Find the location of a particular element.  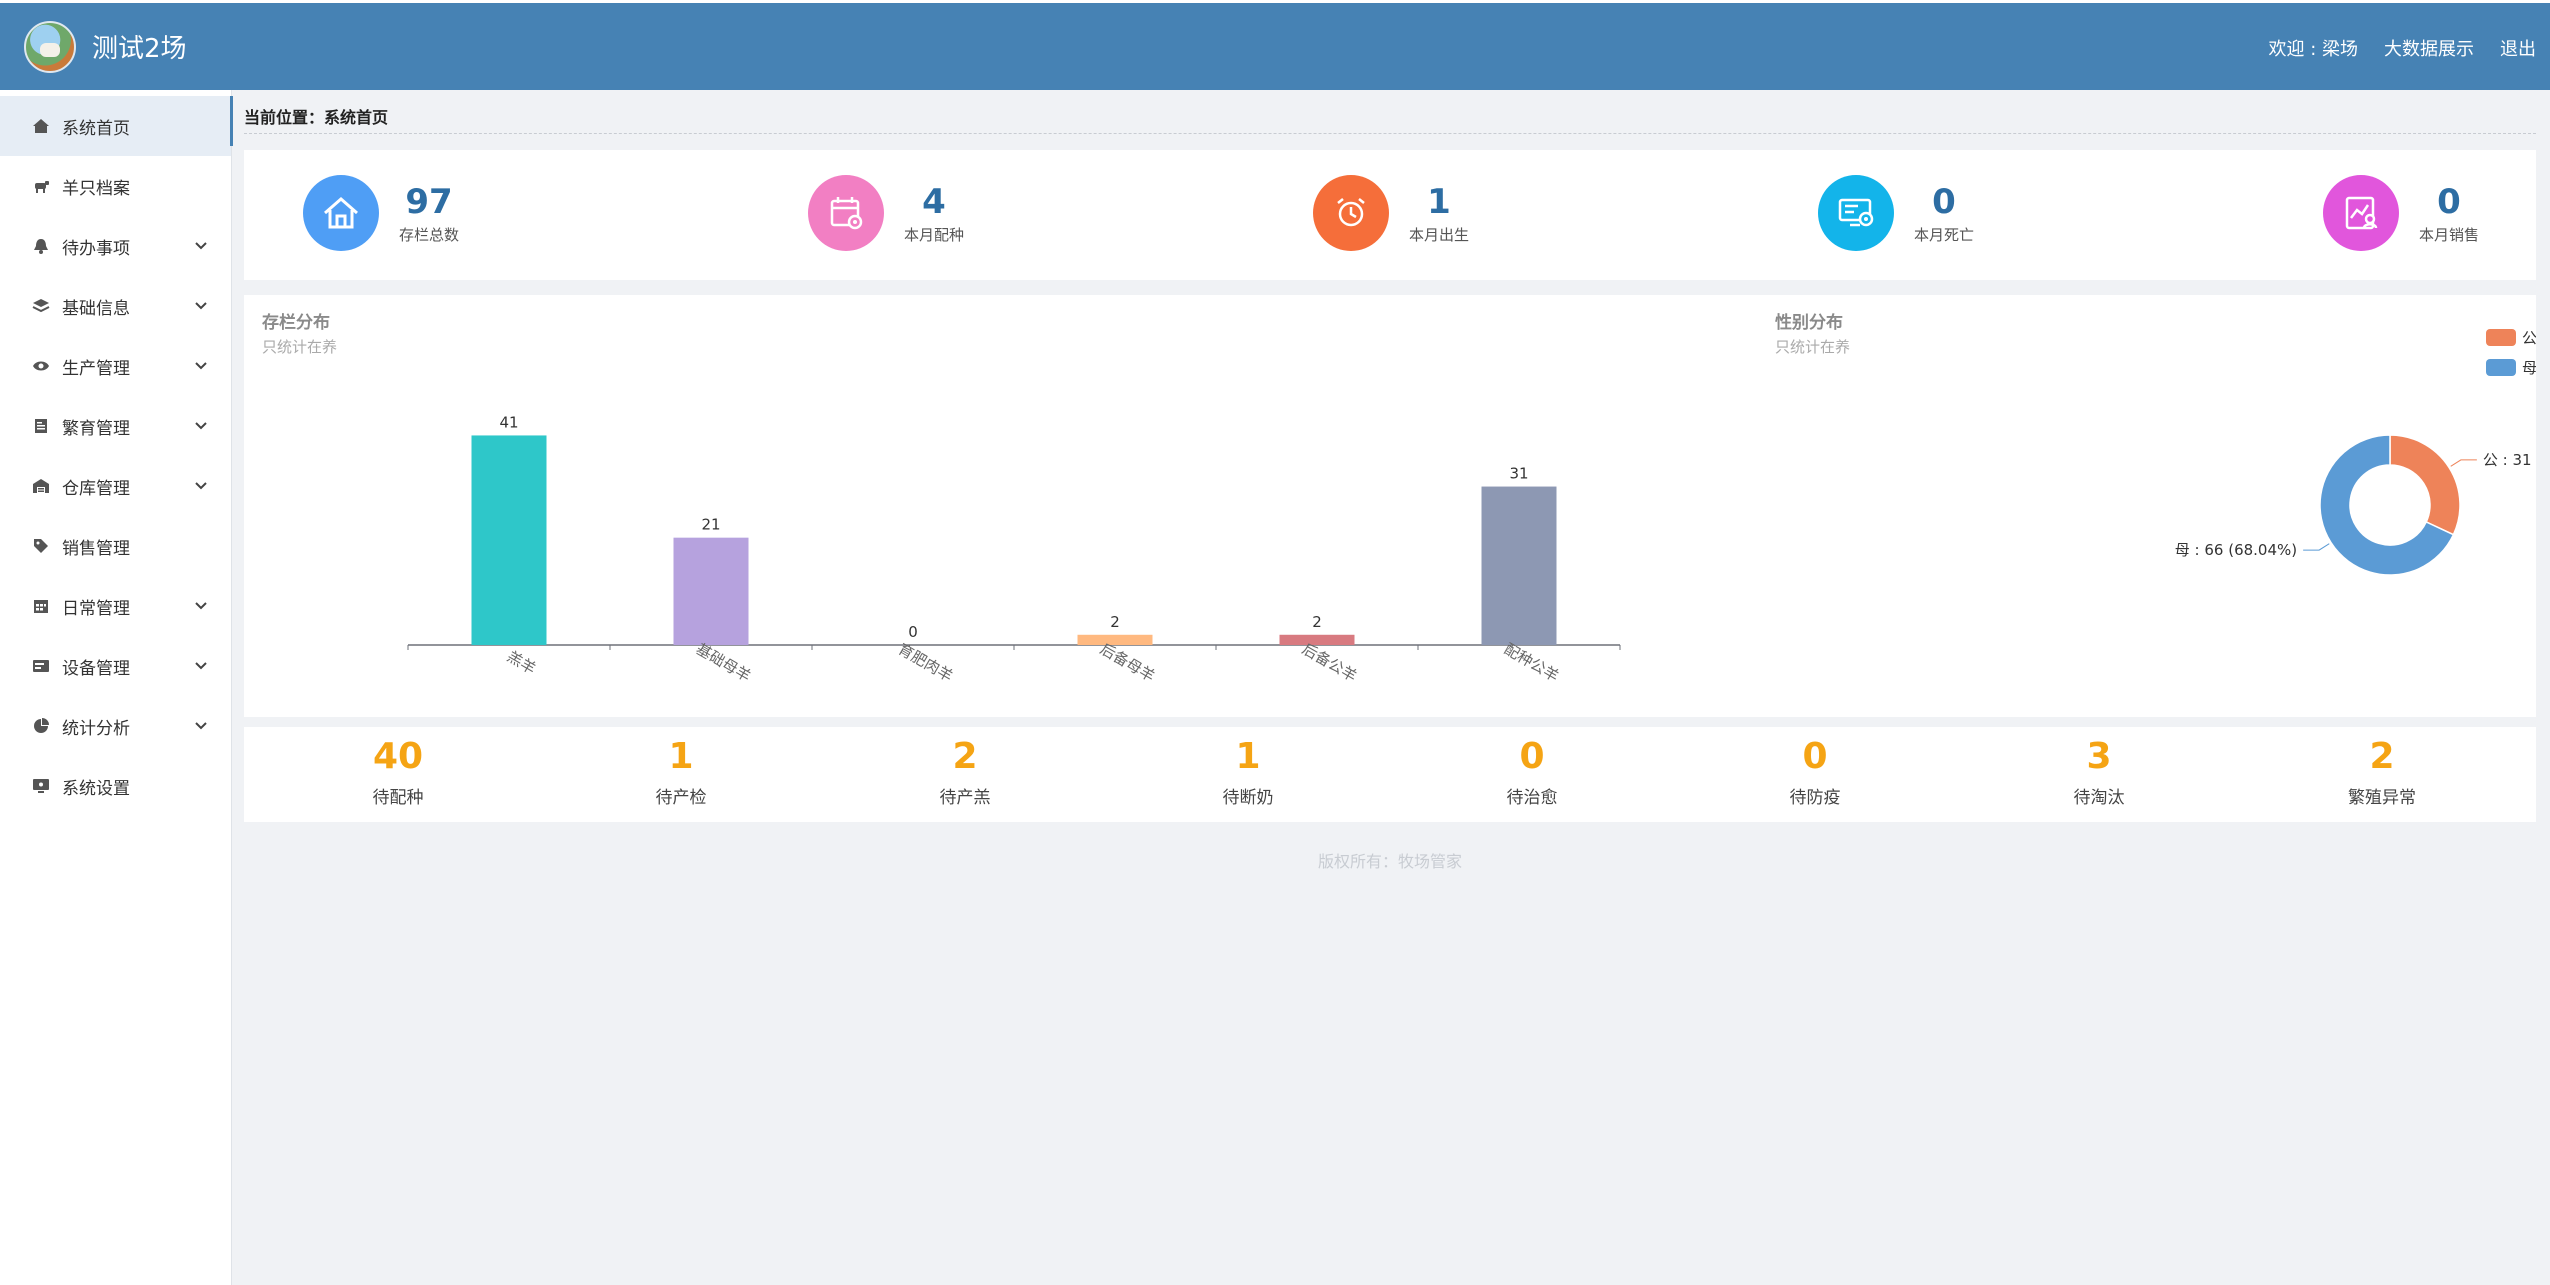

todo-item-pregnancy-check: 1 待产检 is located at coordinates (681, 771).